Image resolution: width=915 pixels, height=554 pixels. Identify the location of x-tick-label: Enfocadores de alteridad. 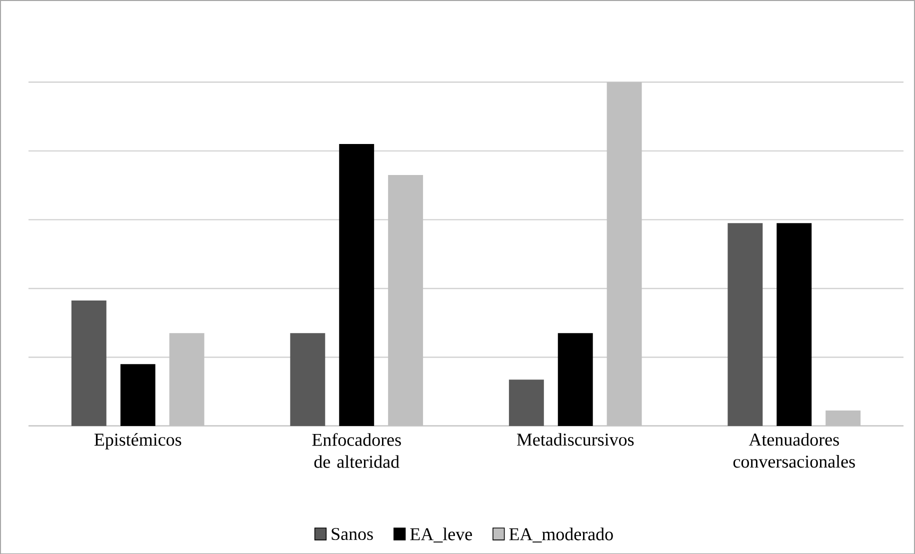
(356, 450).